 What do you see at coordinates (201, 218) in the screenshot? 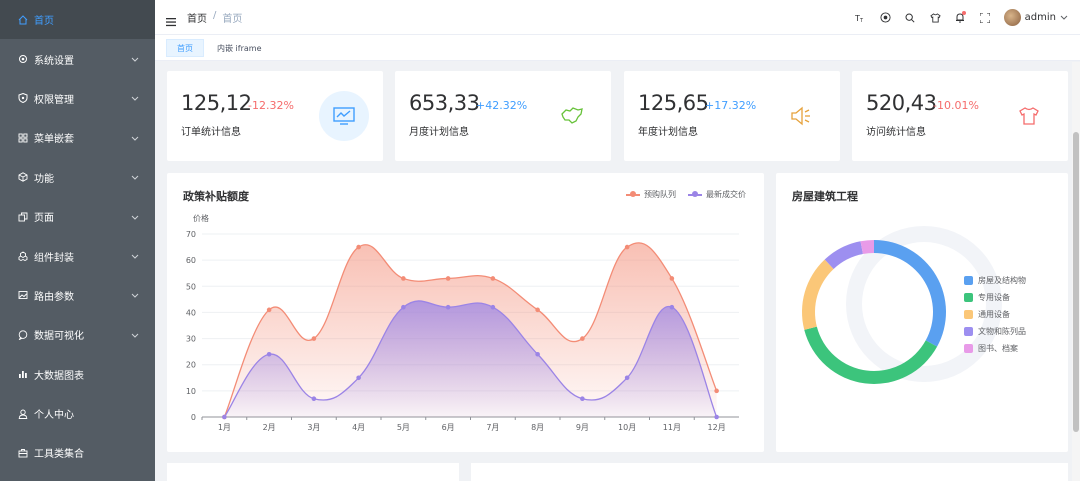
I see `y-axis-label: 价格` at bounding box center [201, 218].